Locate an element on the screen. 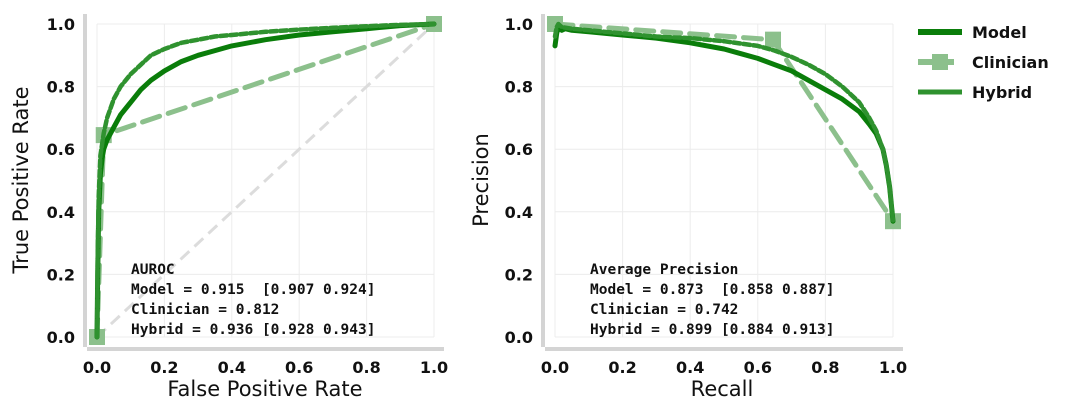  x-axis-title: Recall is located at coordinates (722, 389).